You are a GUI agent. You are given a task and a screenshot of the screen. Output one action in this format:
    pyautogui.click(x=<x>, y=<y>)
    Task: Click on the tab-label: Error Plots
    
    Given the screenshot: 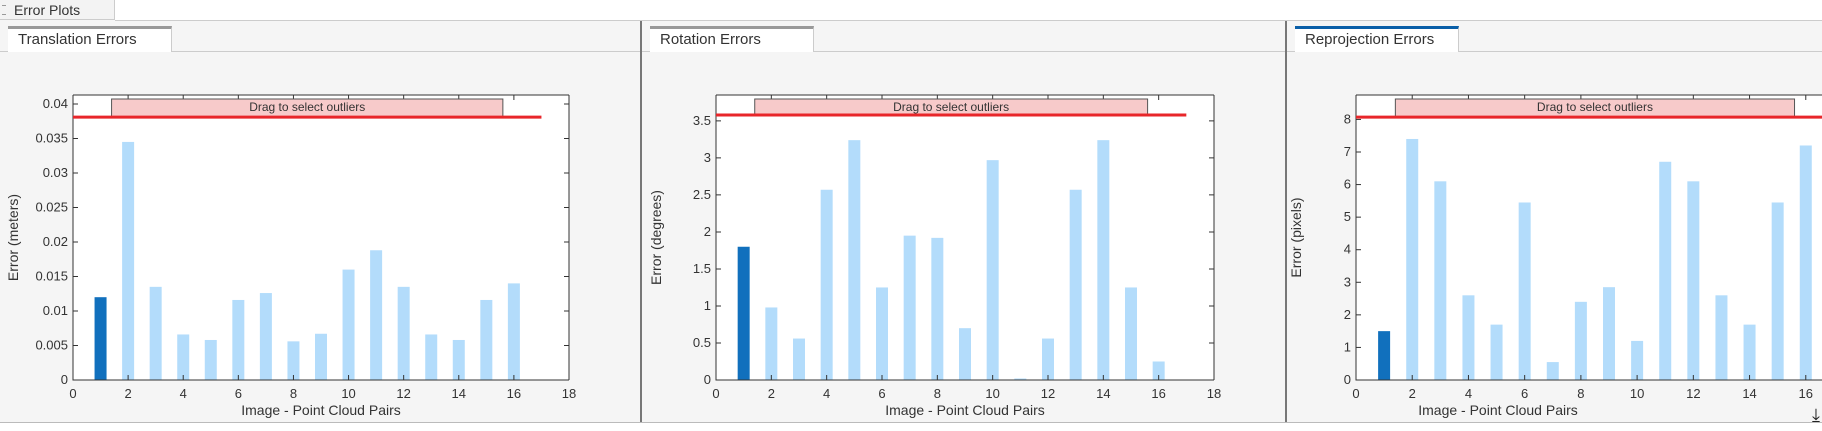 What is the action you would take?
    pyautogui.click(x=47, y=10)
    